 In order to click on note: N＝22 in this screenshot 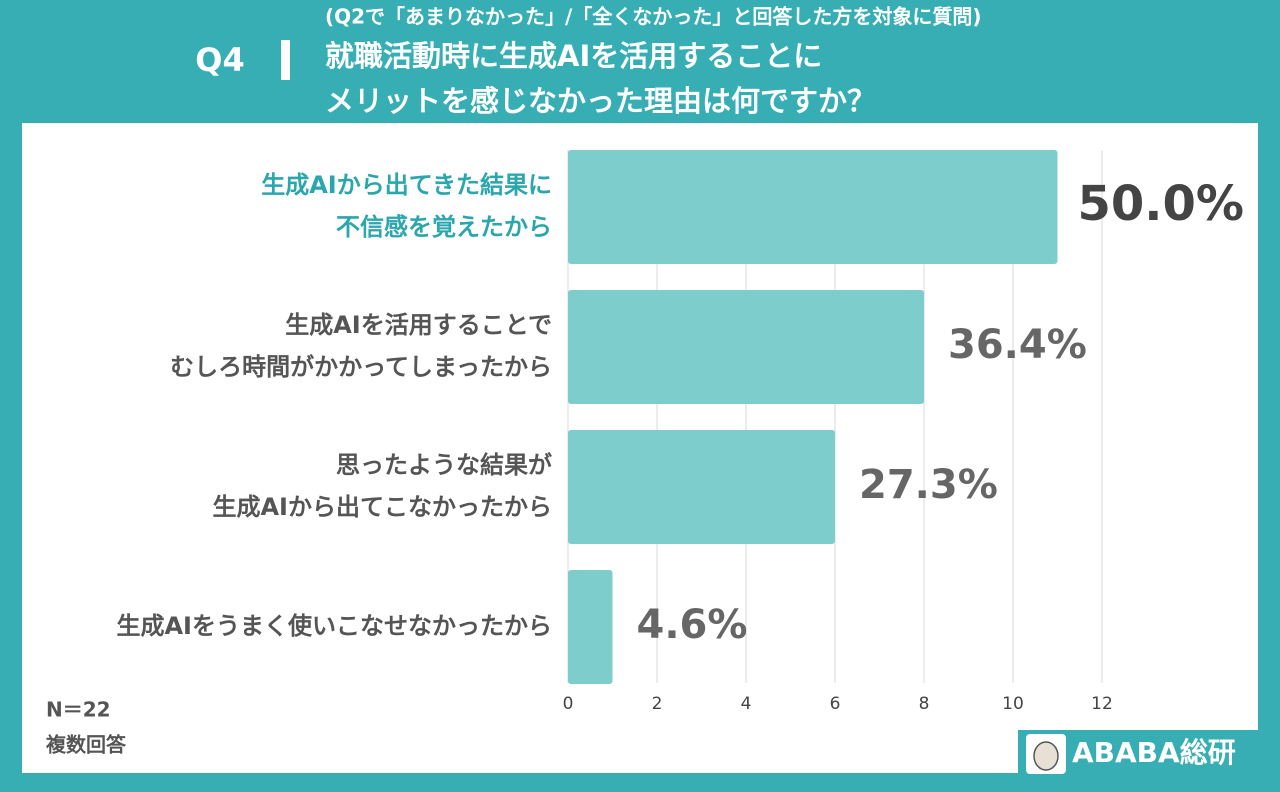, I will do `click(78, 710)`.